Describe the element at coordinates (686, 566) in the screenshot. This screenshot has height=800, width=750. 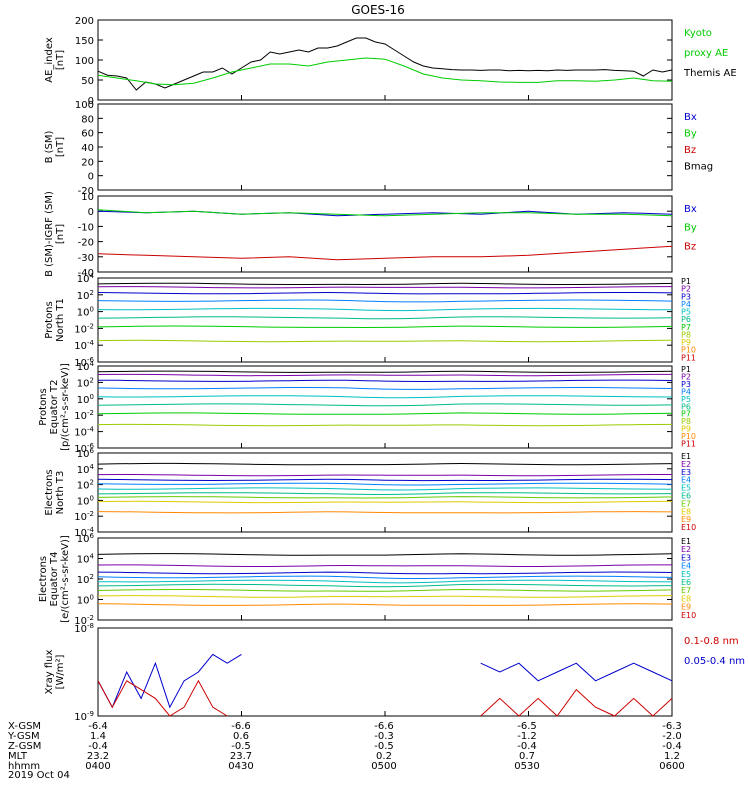
I see `legend-channel: E4` at that location.